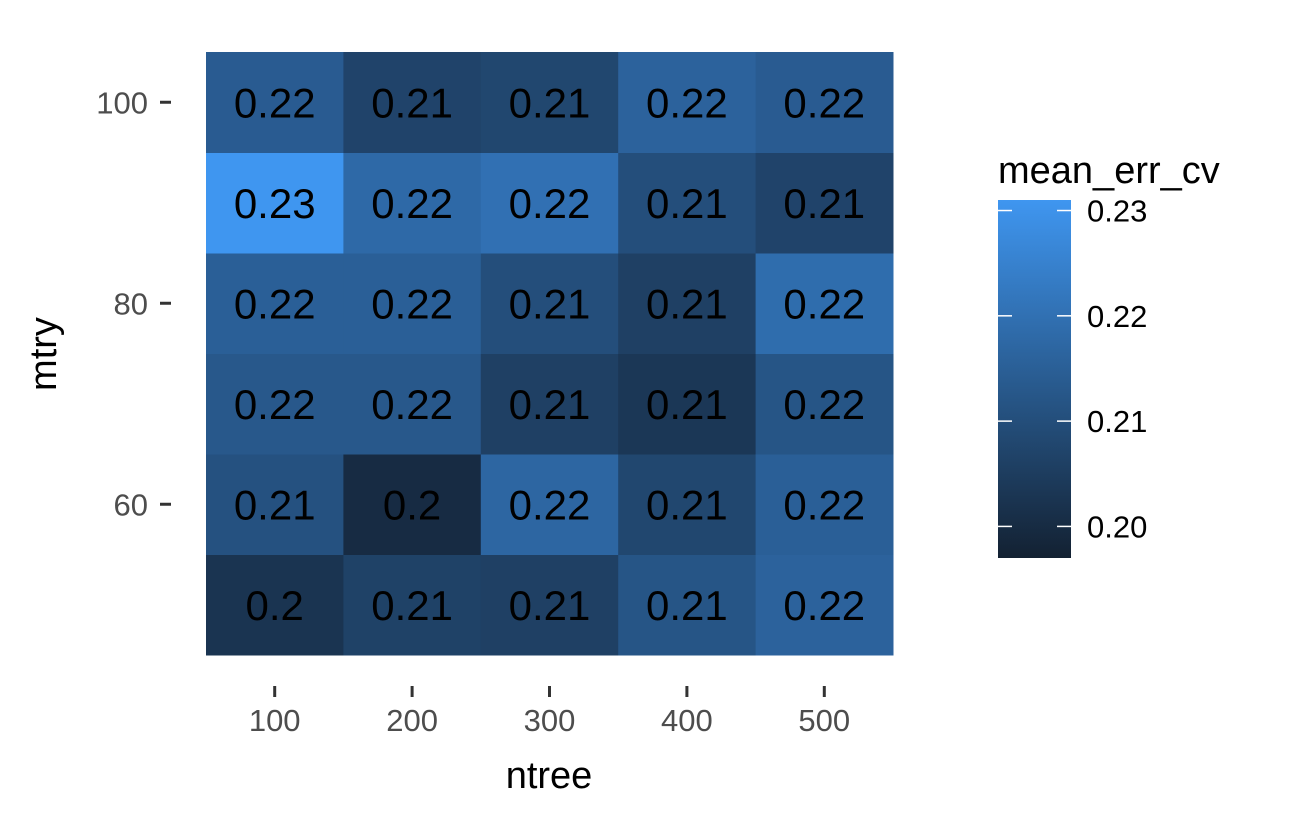 This screenshot has height=816, width=1312. What do you see at coordinates (44, 354) in the screenshot?
I see `y-axis-title: mtry` at bounding box center [44, 354].